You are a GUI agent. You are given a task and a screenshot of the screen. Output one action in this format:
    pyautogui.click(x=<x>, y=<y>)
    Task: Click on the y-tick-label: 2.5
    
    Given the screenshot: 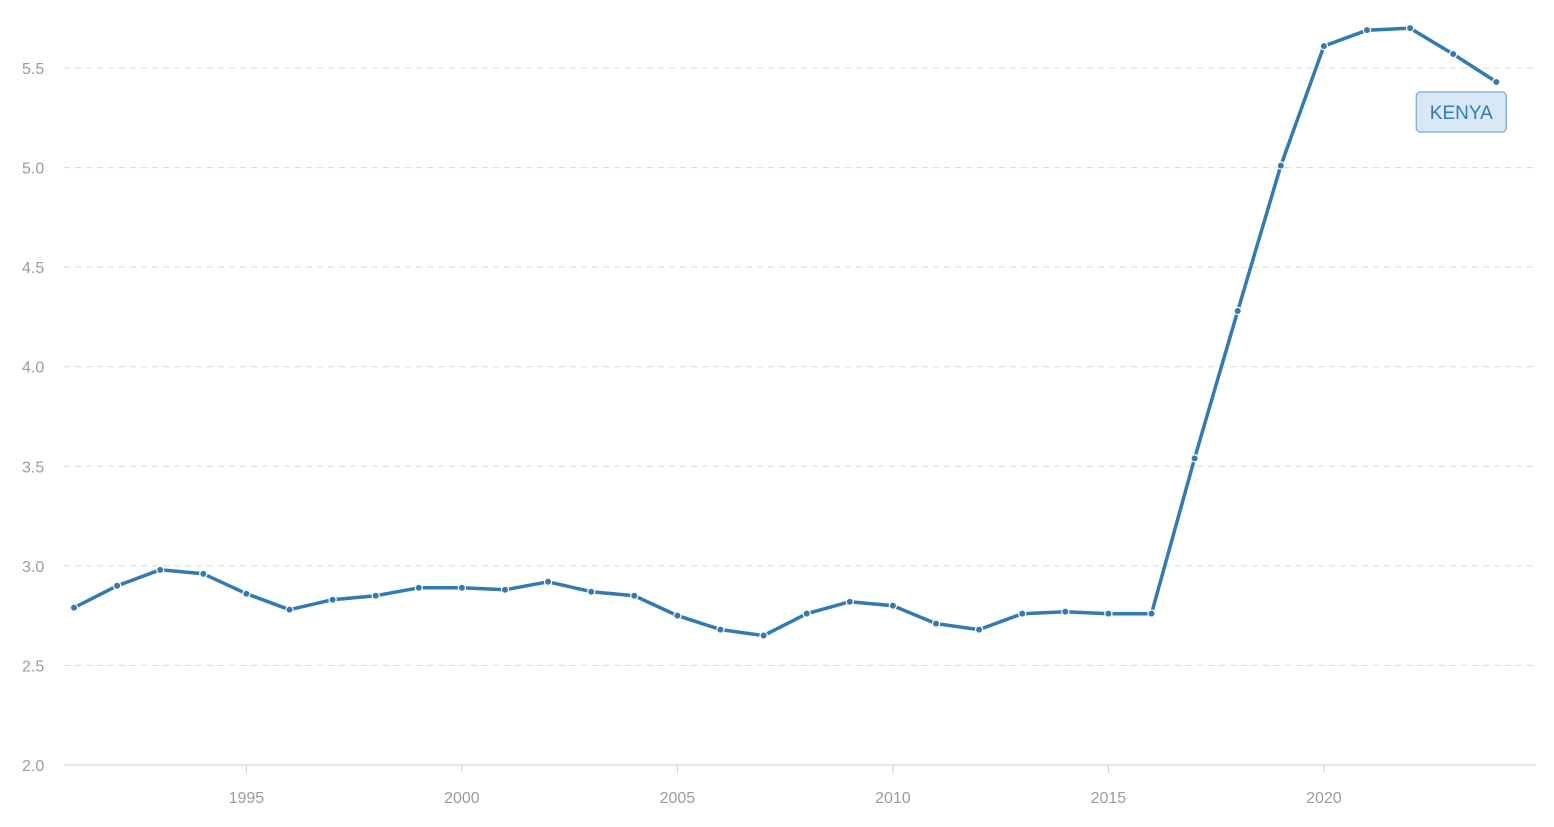 What is the action you would take?
    pyautogui.click(x=33, y=666)
    